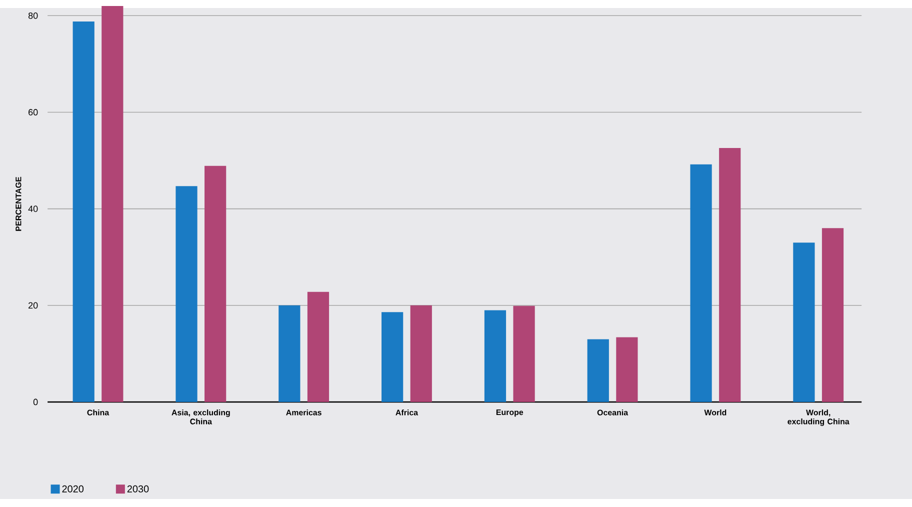  I want to click on y-tick-label: 60, so click(33, 112).